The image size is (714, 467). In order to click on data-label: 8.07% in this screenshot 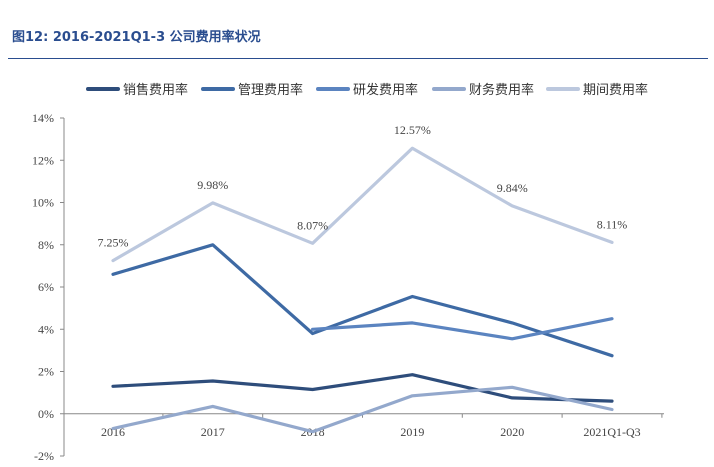, I will do `click(312, 225)`.